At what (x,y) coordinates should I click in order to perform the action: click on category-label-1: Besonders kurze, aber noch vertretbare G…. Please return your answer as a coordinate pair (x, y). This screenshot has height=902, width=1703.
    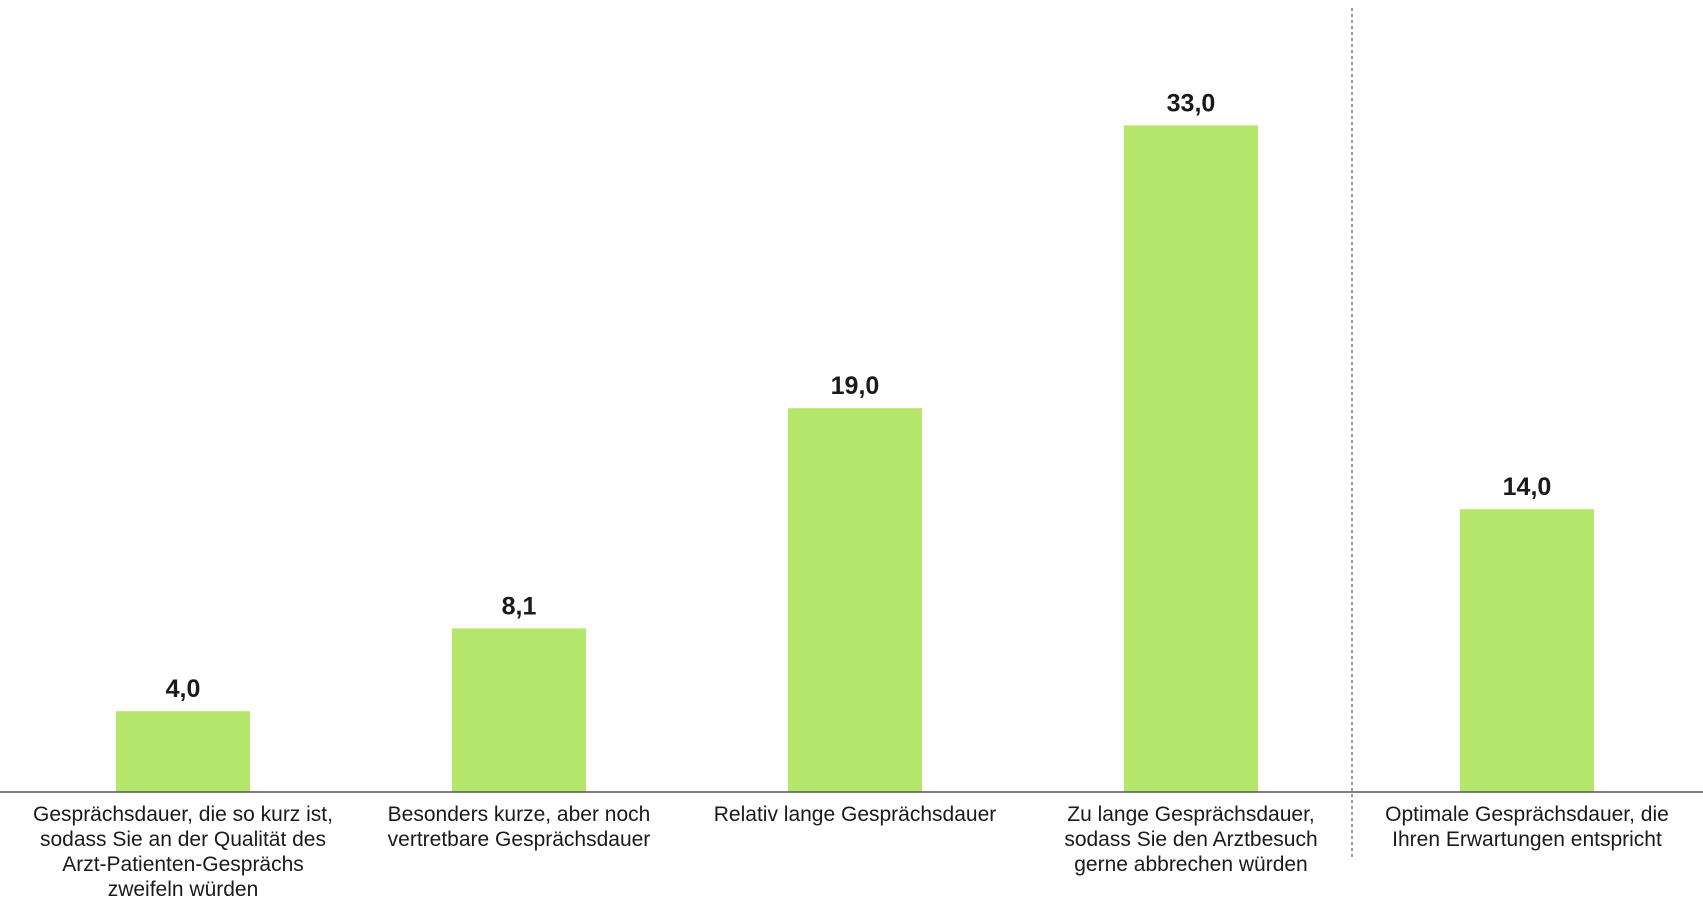
    Looking at the image, I should click on (519, 827).